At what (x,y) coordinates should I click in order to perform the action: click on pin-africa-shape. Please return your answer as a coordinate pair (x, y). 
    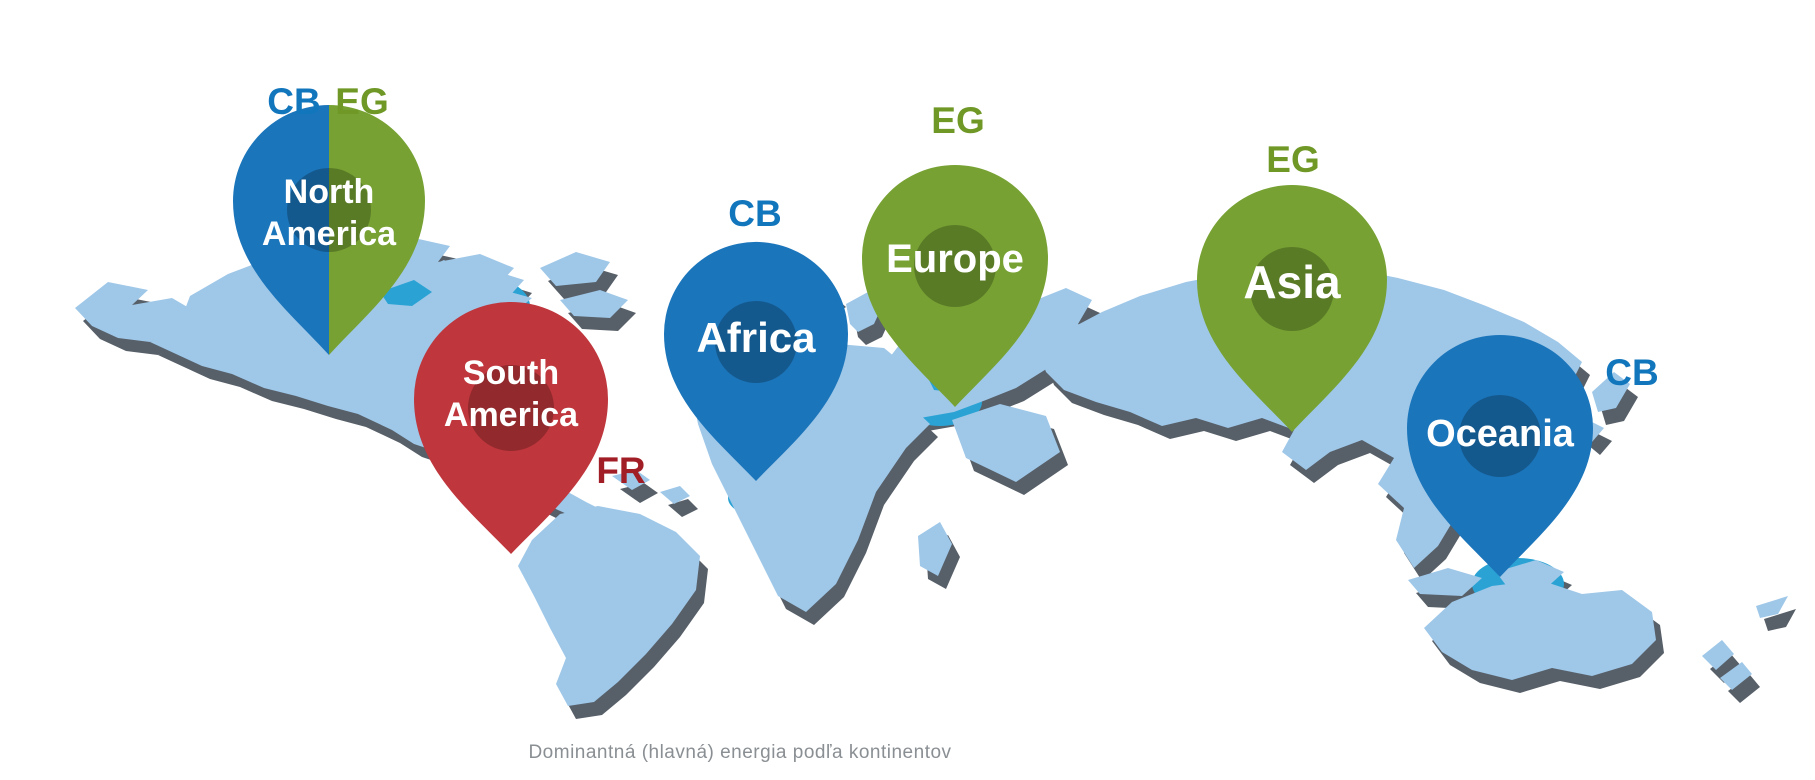
    Looking at the image, I should click on (756, 361).